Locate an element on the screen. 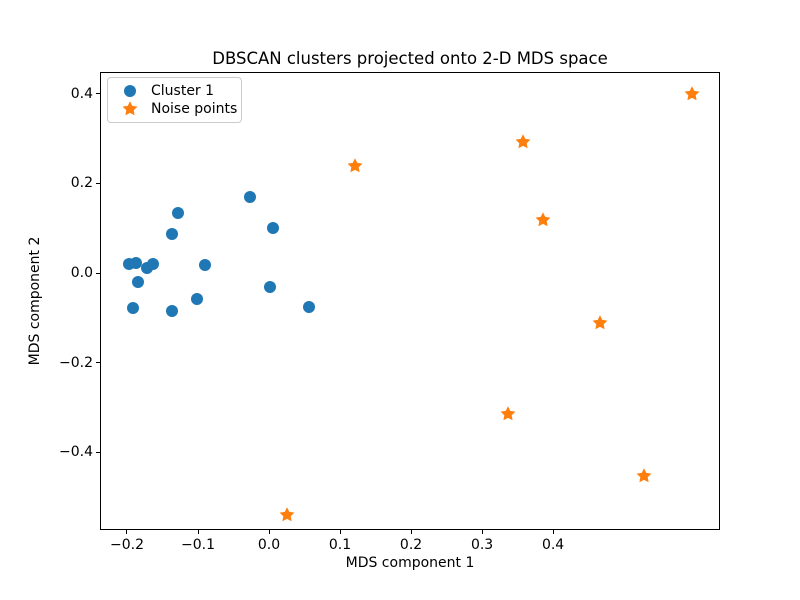 The image size is (800, 600). x-tick-label: −0.2 is located at coordinates (126, 545).